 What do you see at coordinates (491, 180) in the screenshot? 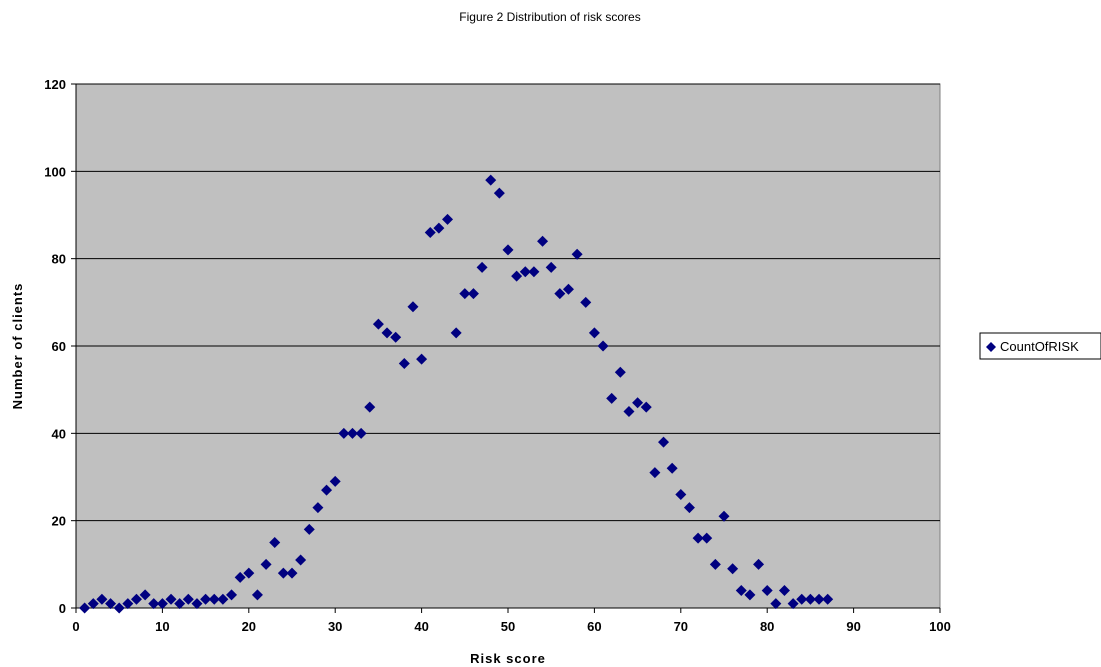
I see `data-point-x48` at bounding box center [491, 180].